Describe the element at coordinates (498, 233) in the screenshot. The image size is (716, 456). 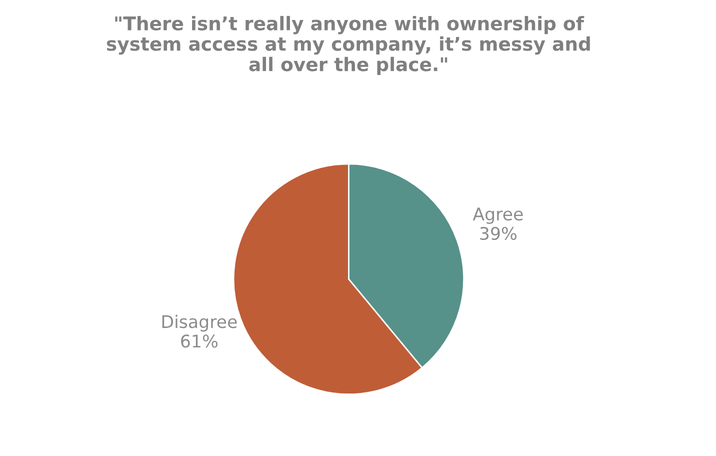
I see `data-label: 39%` at that location.